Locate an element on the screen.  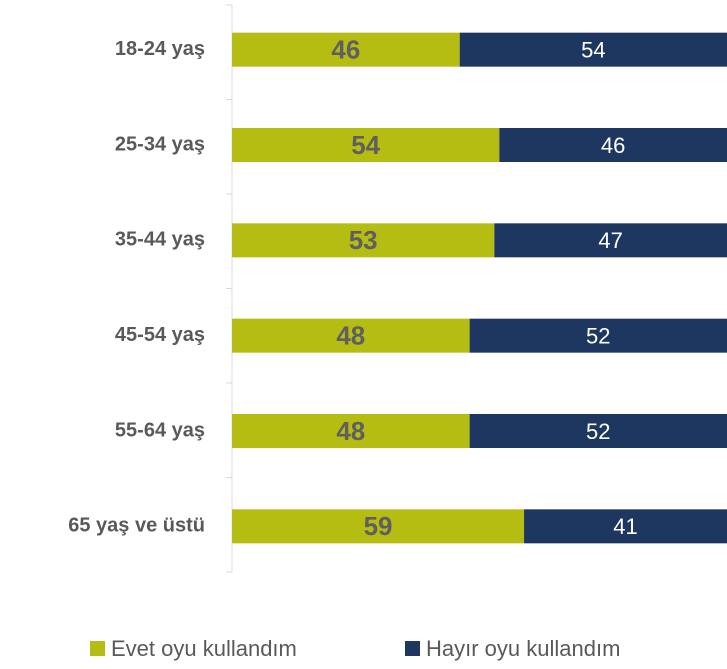
category-label: 65 yaş ve üstü is located at coordinates (136, 526).